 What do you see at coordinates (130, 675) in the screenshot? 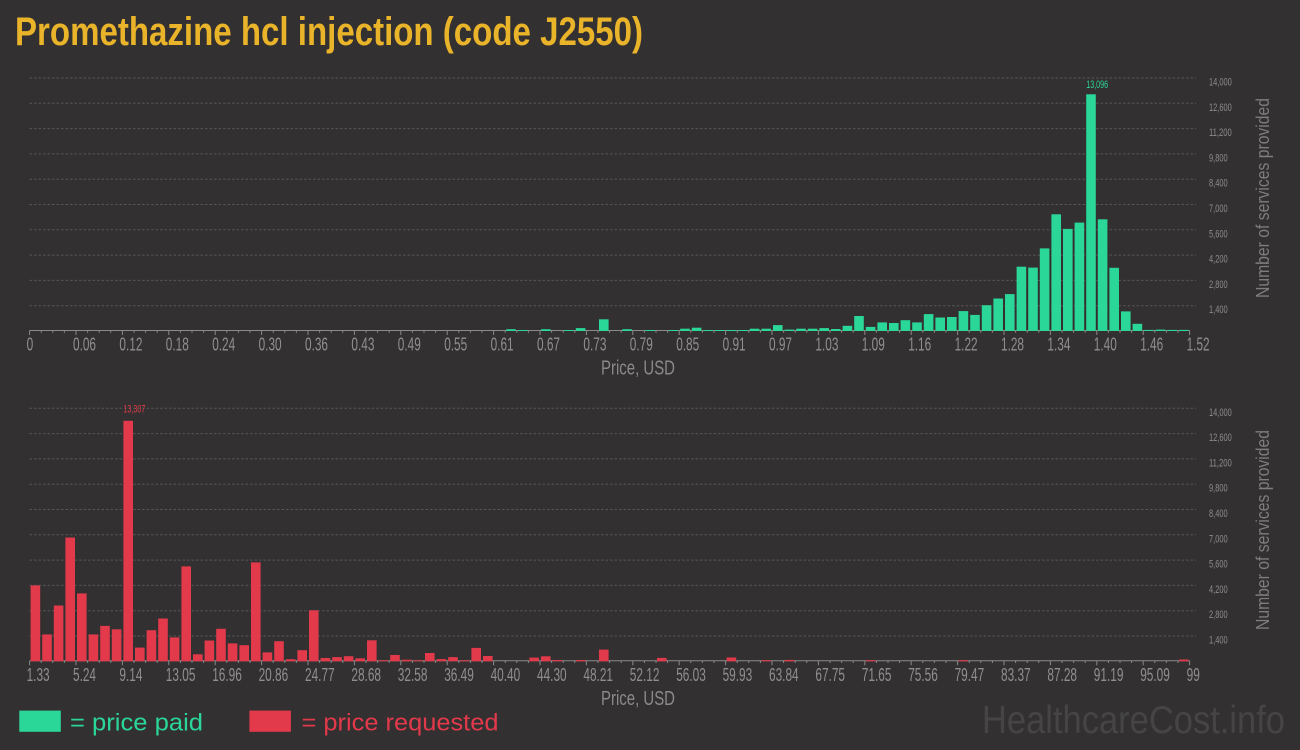
I see `svg-text: 9.14` at bounding box center [130, 675].